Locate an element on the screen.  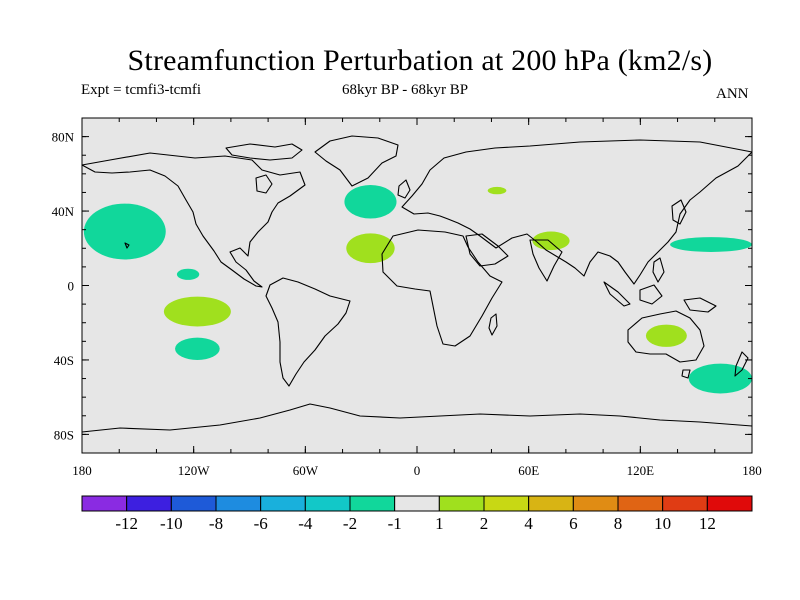
colorbar-label: -2 is located at coordinates (350, 523).